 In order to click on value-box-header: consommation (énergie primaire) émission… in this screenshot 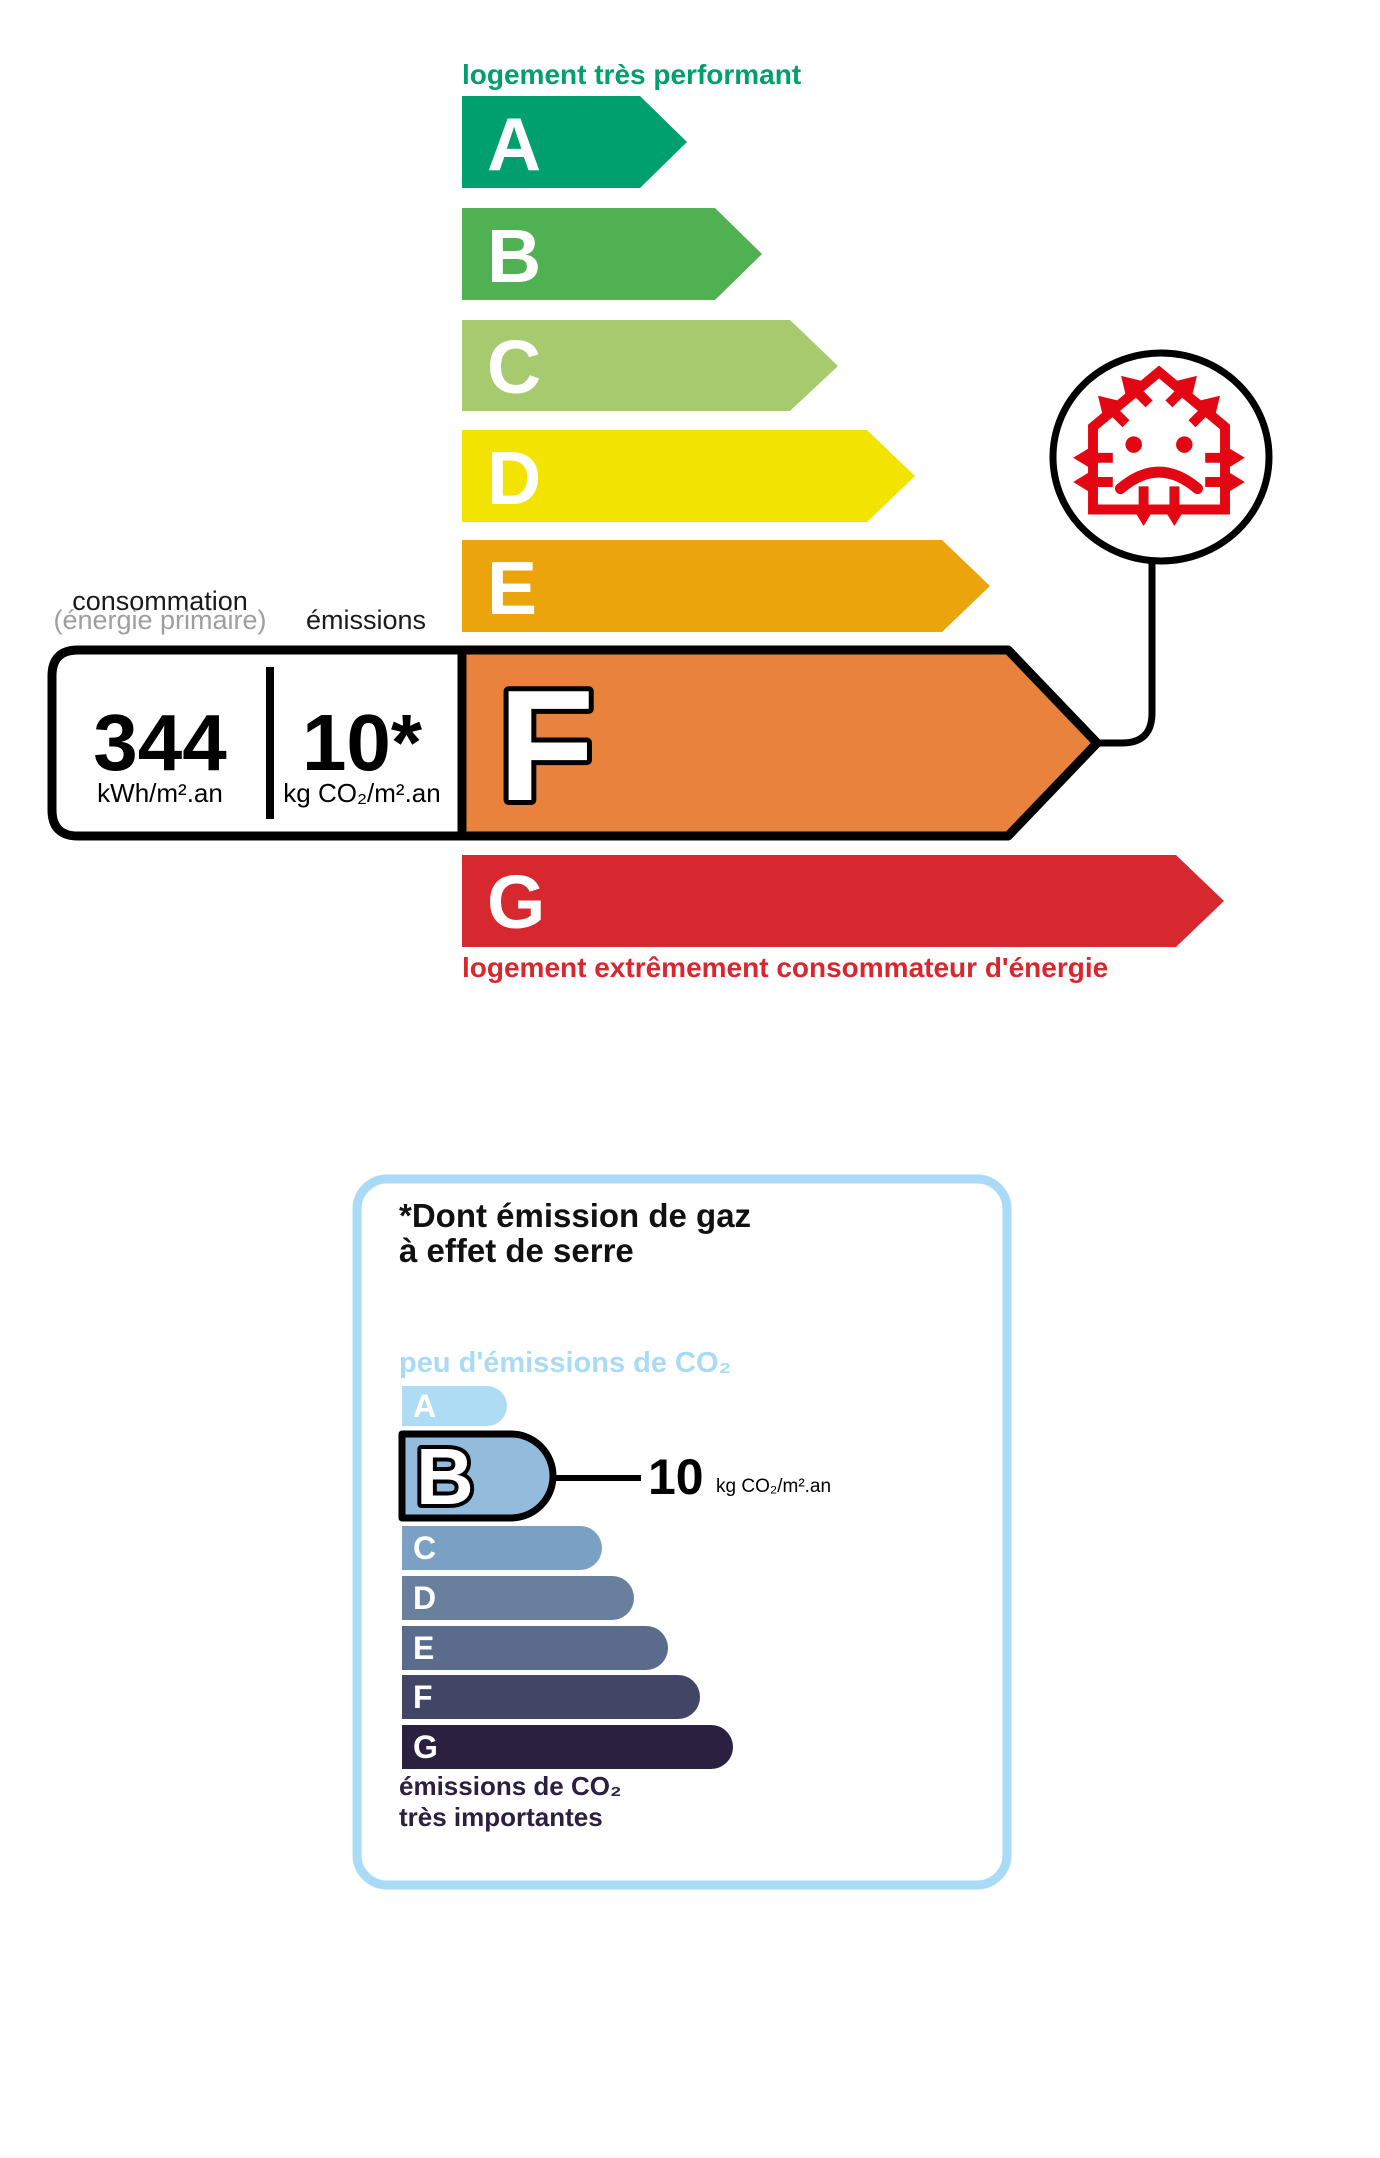, I will do `click(239, 610)`.